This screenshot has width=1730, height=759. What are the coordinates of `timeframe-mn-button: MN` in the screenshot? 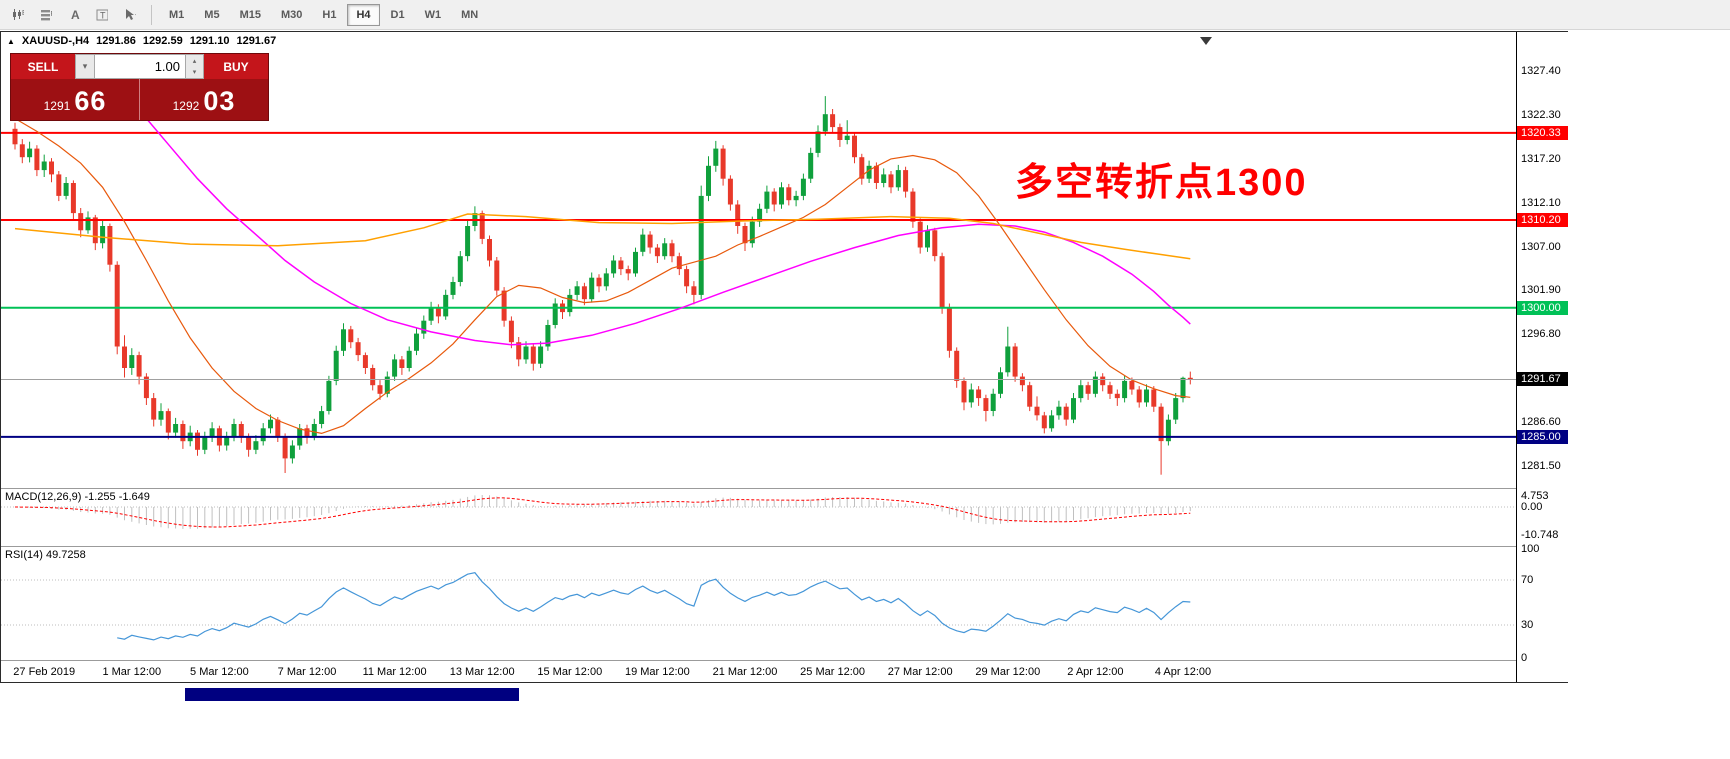 It's located at (469, 15).